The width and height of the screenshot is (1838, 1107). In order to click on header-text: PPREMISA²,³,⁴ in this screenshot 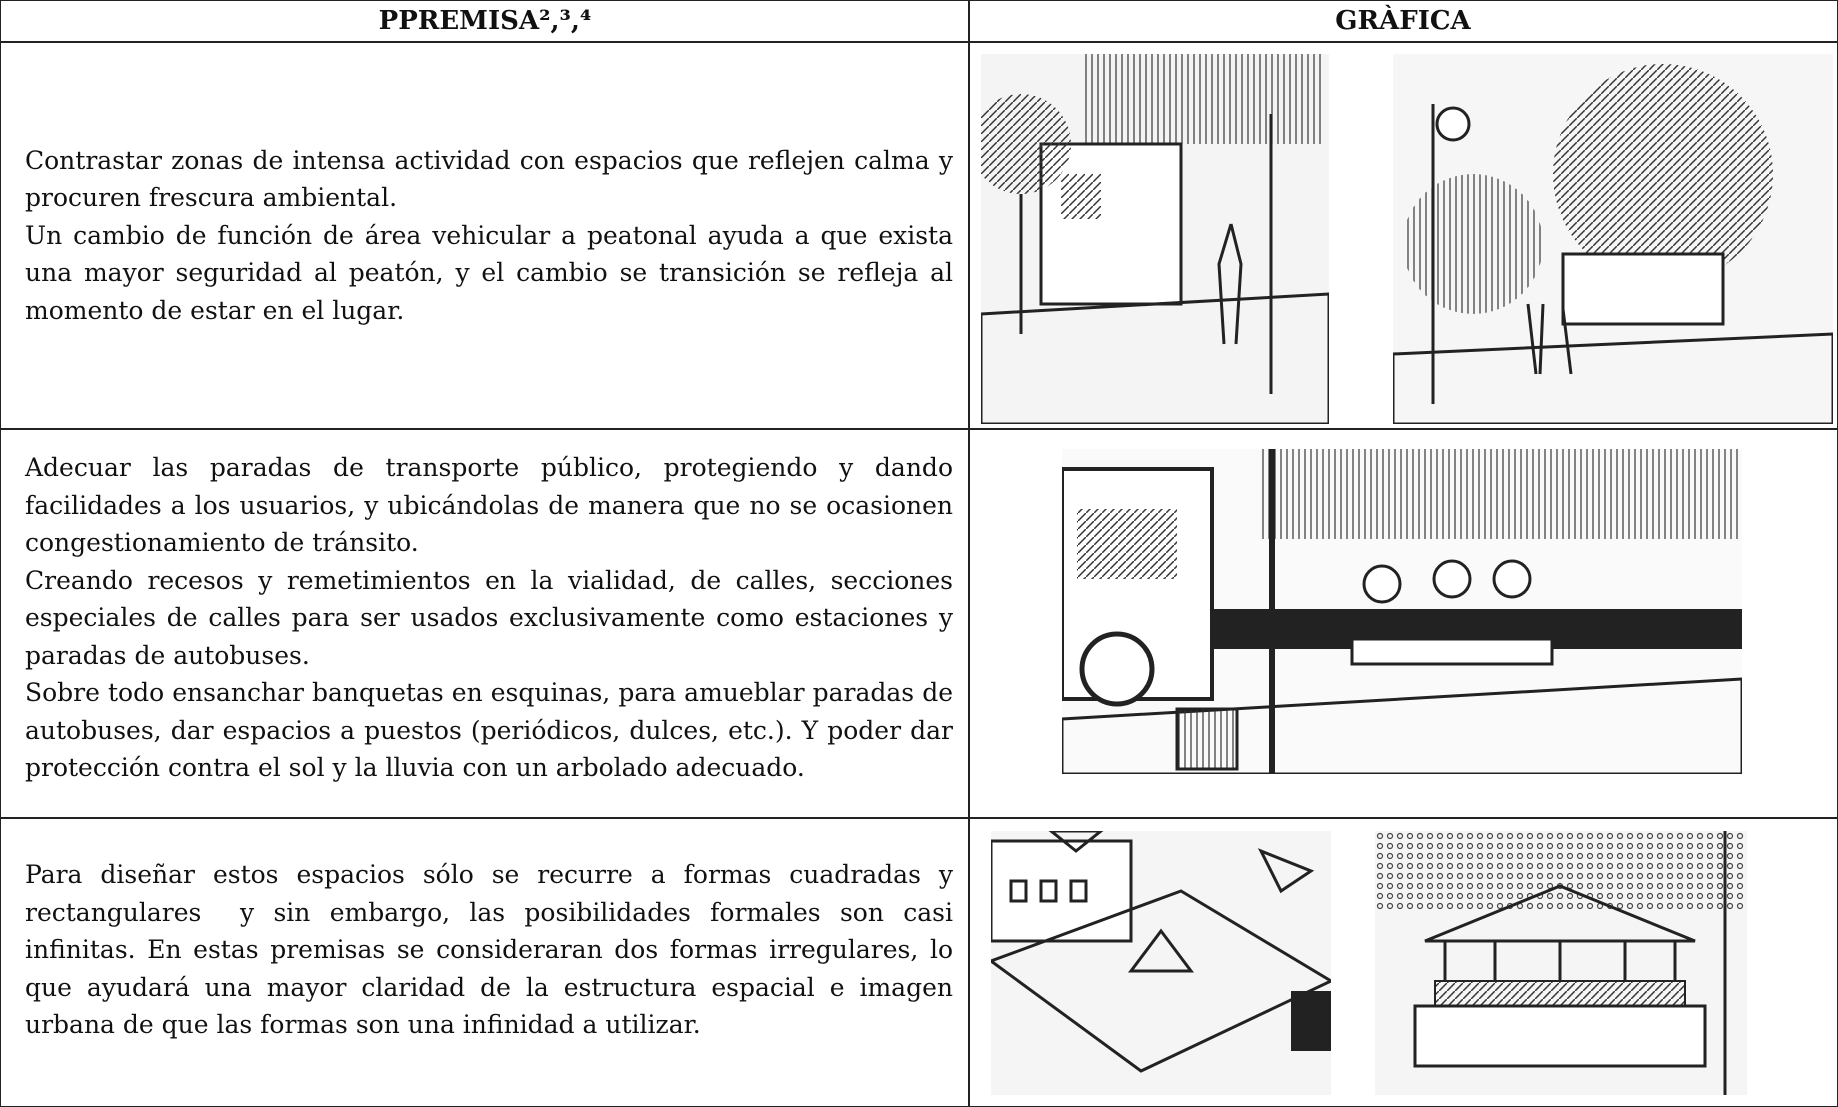, I will do `click(485, 21)`.